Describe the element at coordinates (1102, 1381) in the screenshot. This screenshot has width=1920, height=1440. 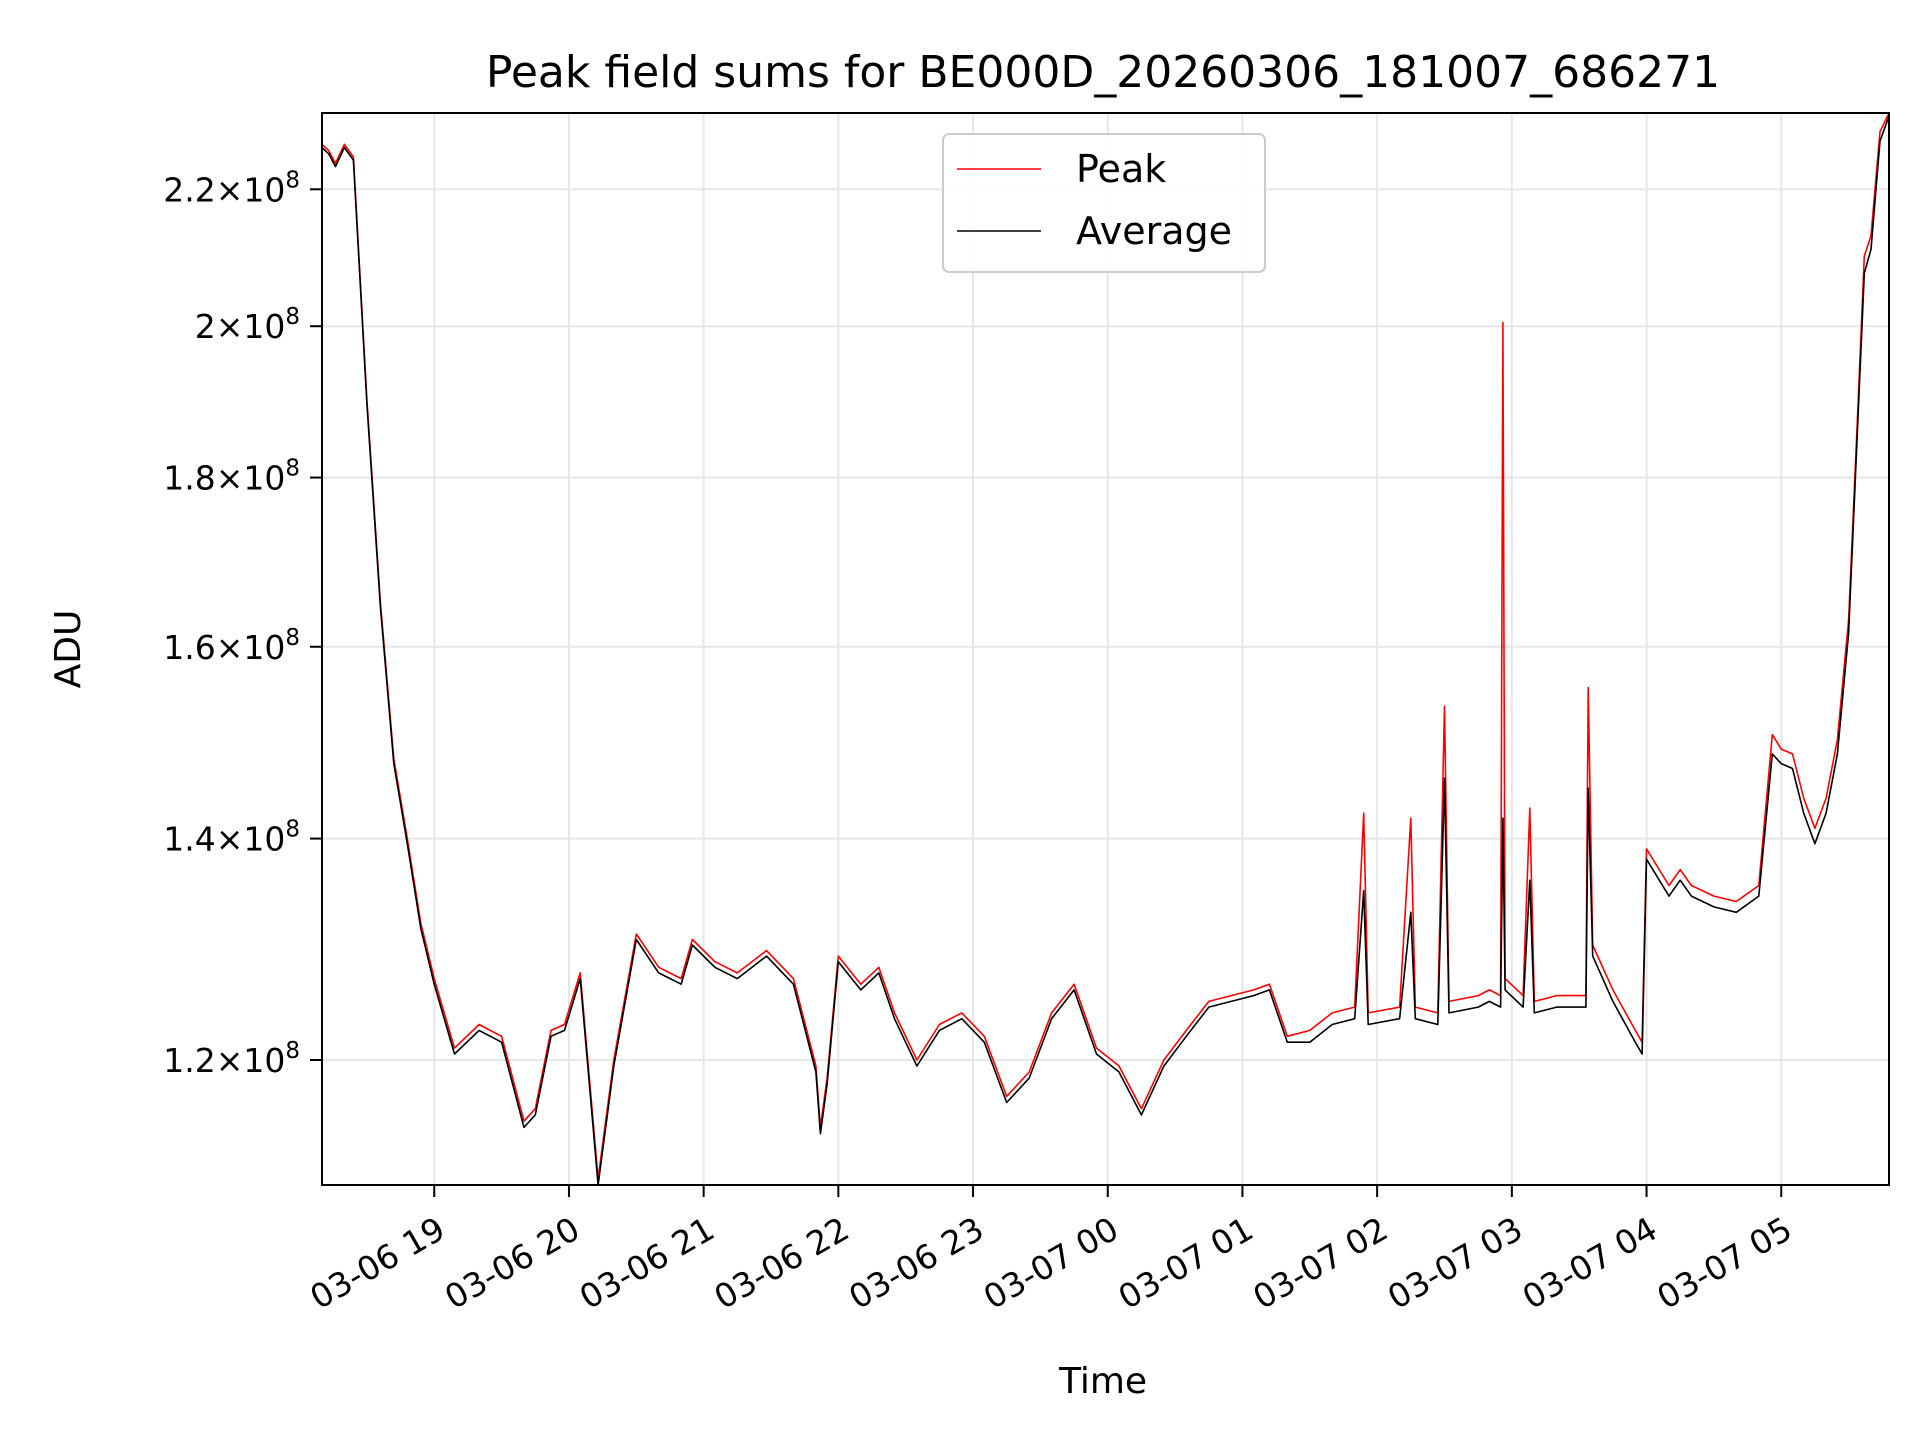
I see `x-axis-label: Time` at that location.